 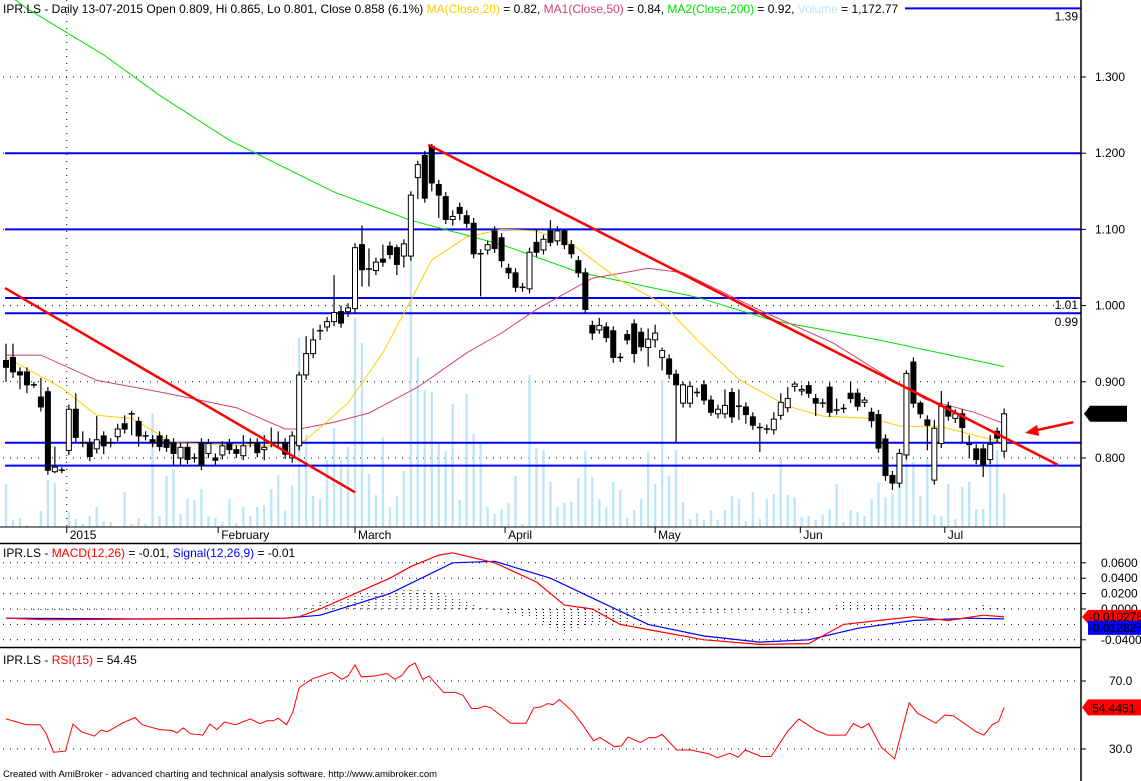 What do you see at coordinates (584, 9) in the screenshot?
I see `ma50-label: MA1(Close,50)` at bounding box center [584, 9].